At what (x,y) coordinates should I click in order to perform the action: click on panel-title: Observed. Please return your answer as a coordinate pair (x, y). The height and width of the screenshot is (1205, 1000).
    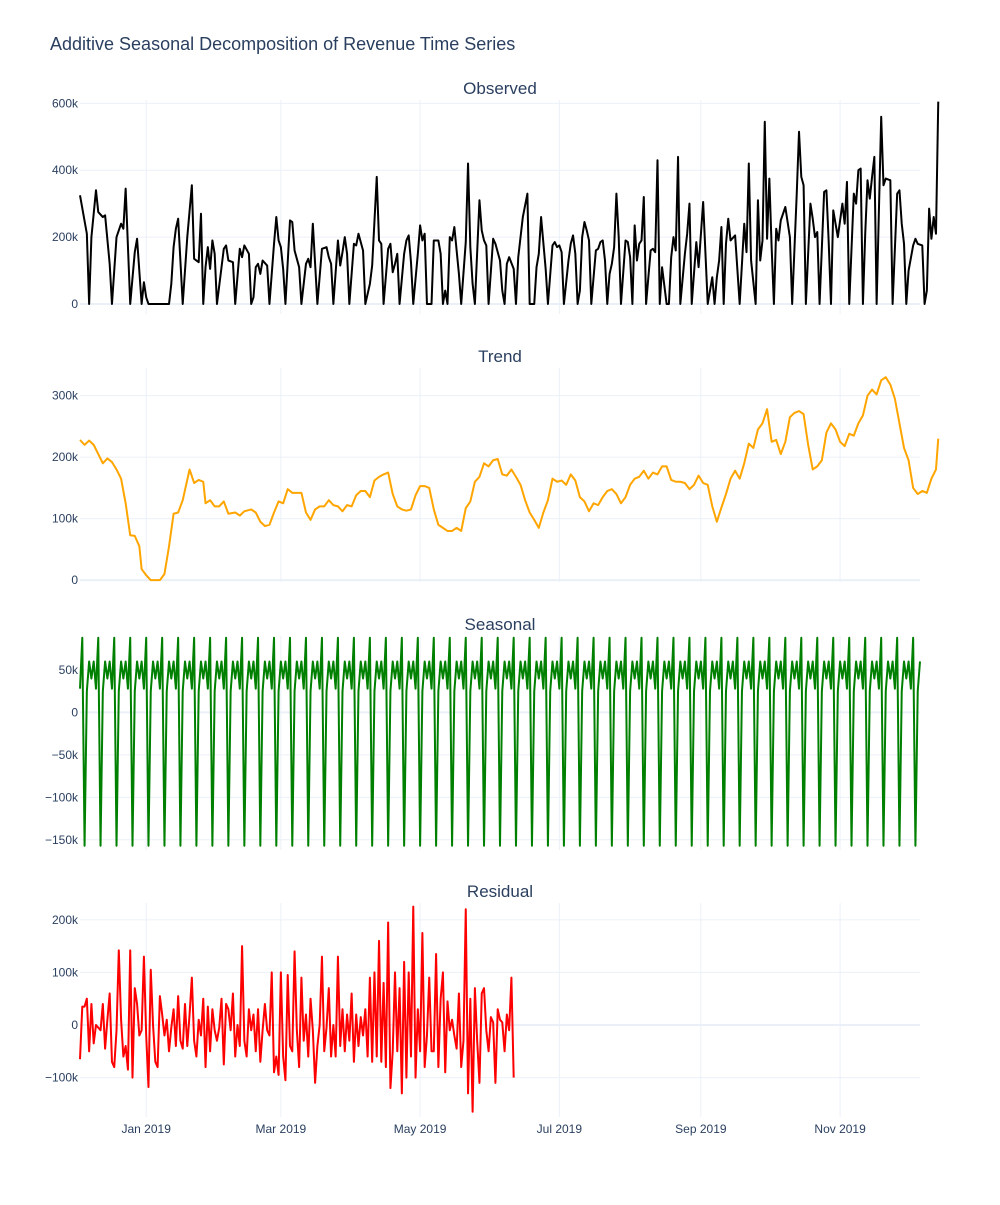
    Looking at the image, I should click on (500, 88).